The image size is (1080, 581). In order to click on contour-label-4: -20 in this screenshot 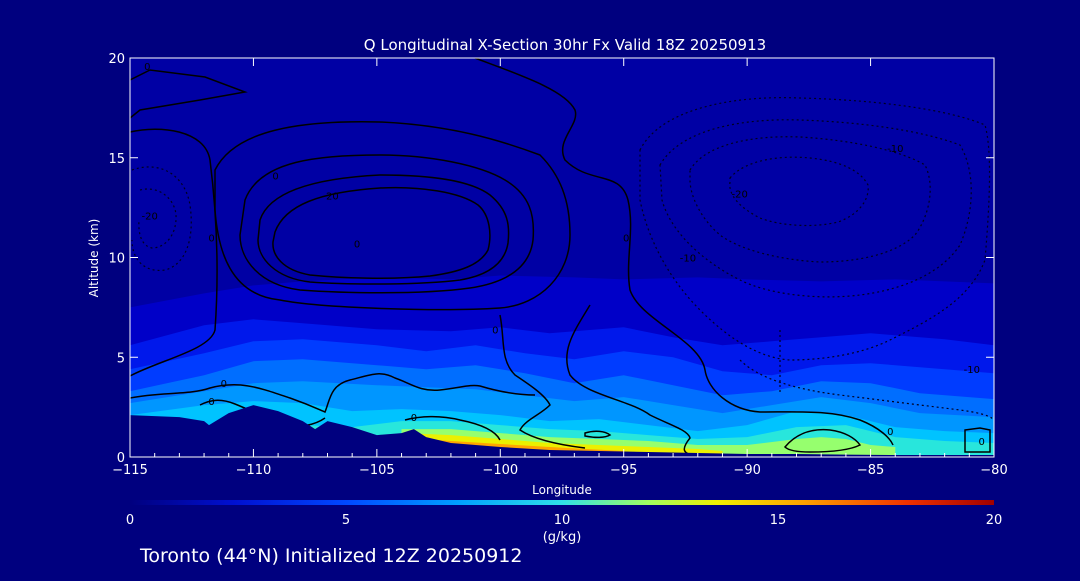, I will do `click(150, 217)`.